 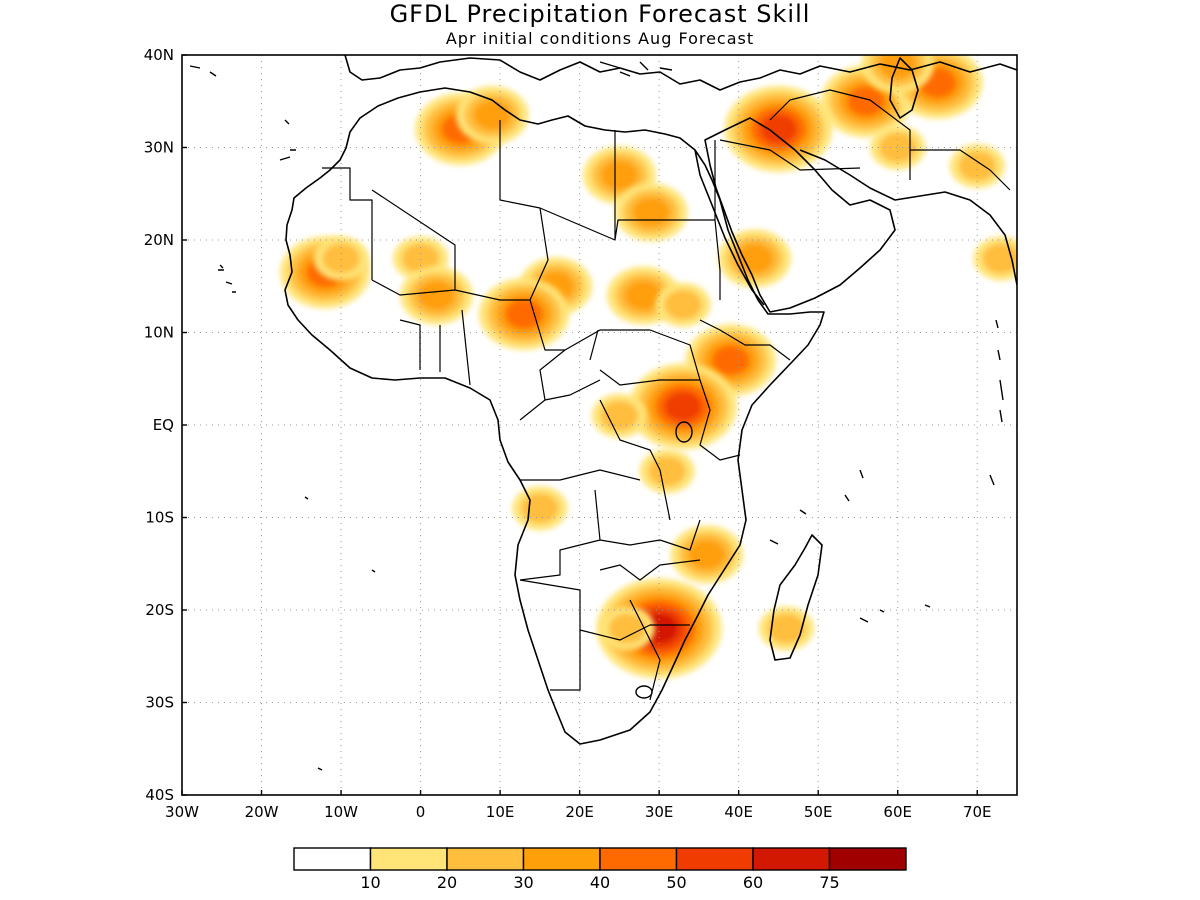 What do you see at coordinates (159, 55) in the screenshot?
I see `latitude-tick-label: 40N` at bounding box center [159, 55].